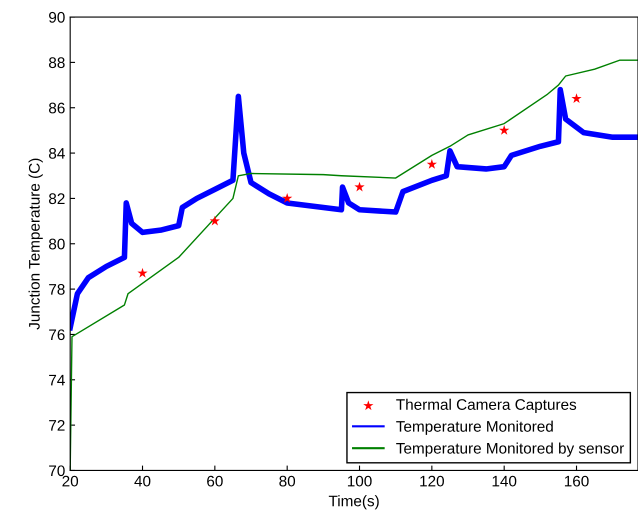 This screenshot has height=517, width=638. What do you see at coordinates (56, 108) in the screenshot?
I see `y-tick-label: 86` at bounding box center [56, 108].